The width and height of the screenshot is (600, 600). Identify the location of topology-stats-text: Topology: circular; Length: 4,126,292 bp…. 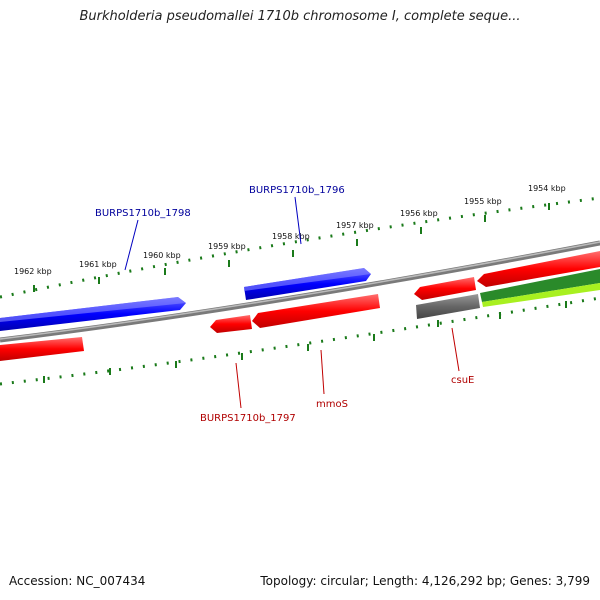
(425, 581).